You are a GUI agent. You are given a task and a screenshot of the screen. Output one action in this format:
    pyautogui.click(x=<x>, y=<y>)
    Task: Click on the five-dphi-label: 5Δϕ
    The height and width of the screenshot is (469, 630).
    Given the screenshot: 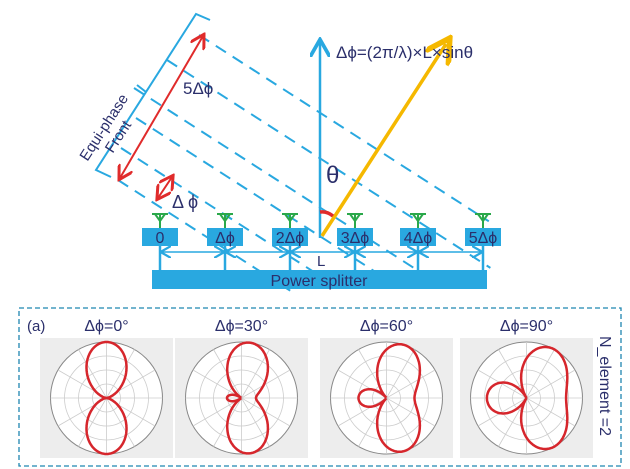 What is the action you would take?
    pyautogui.click(x=198, y=88)
    